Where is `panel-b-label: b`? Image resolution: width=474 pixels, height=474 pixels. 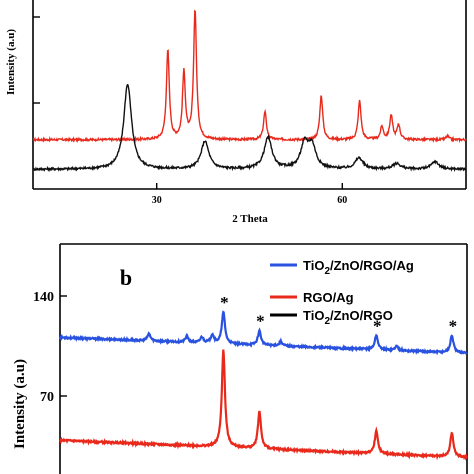 panel-b-label: b is located at coordinates (126, 277).